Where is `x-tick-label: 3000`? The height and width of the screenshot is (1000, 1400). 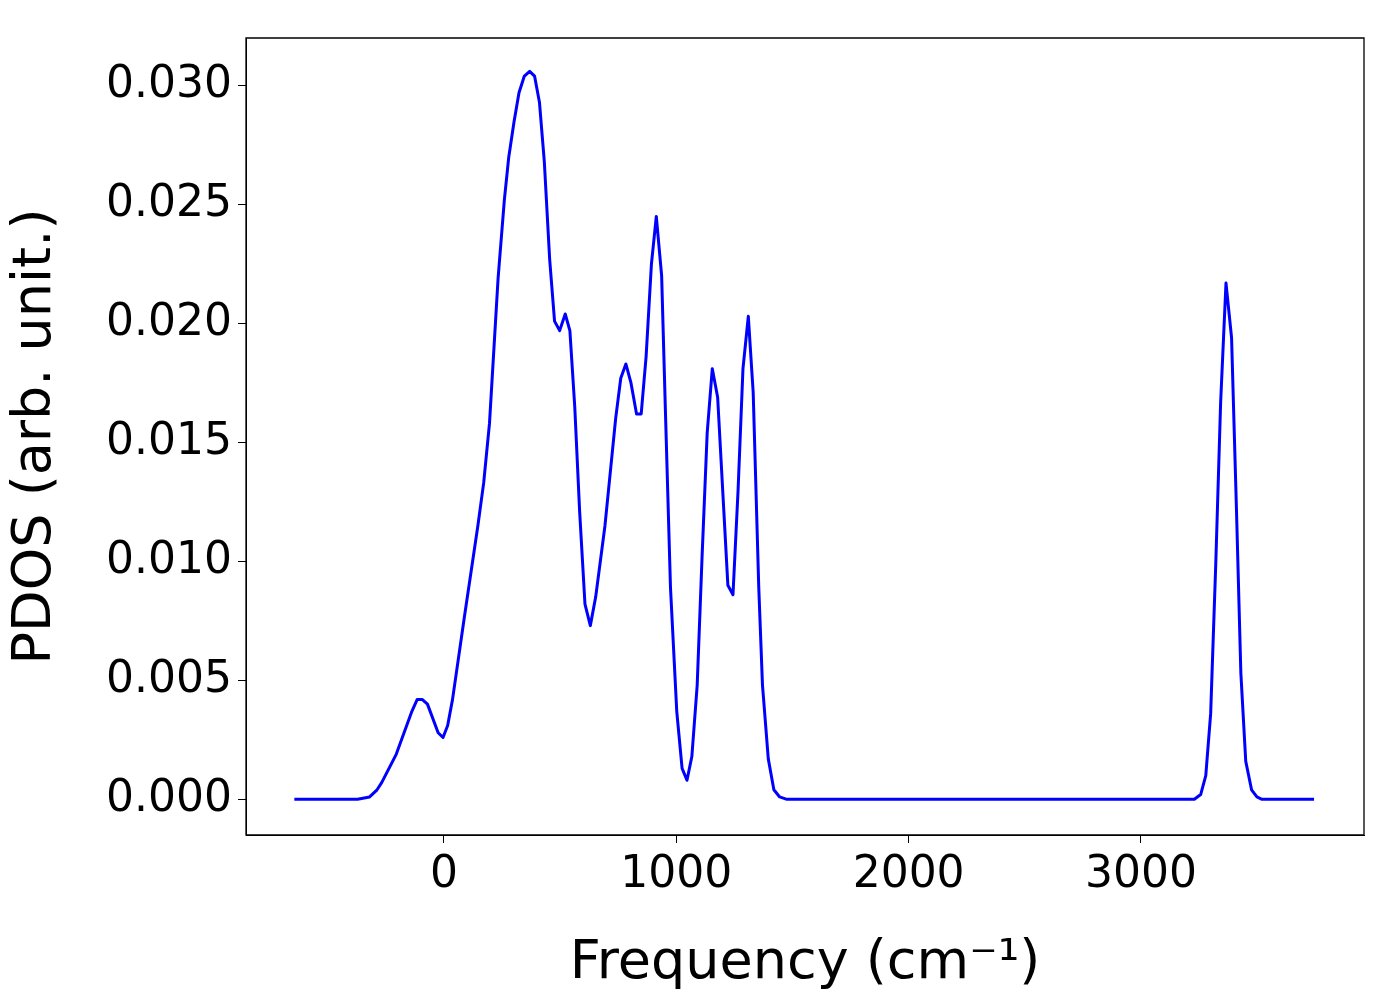
x-tick-label: 3000 is located at coordinates (1140, 871).